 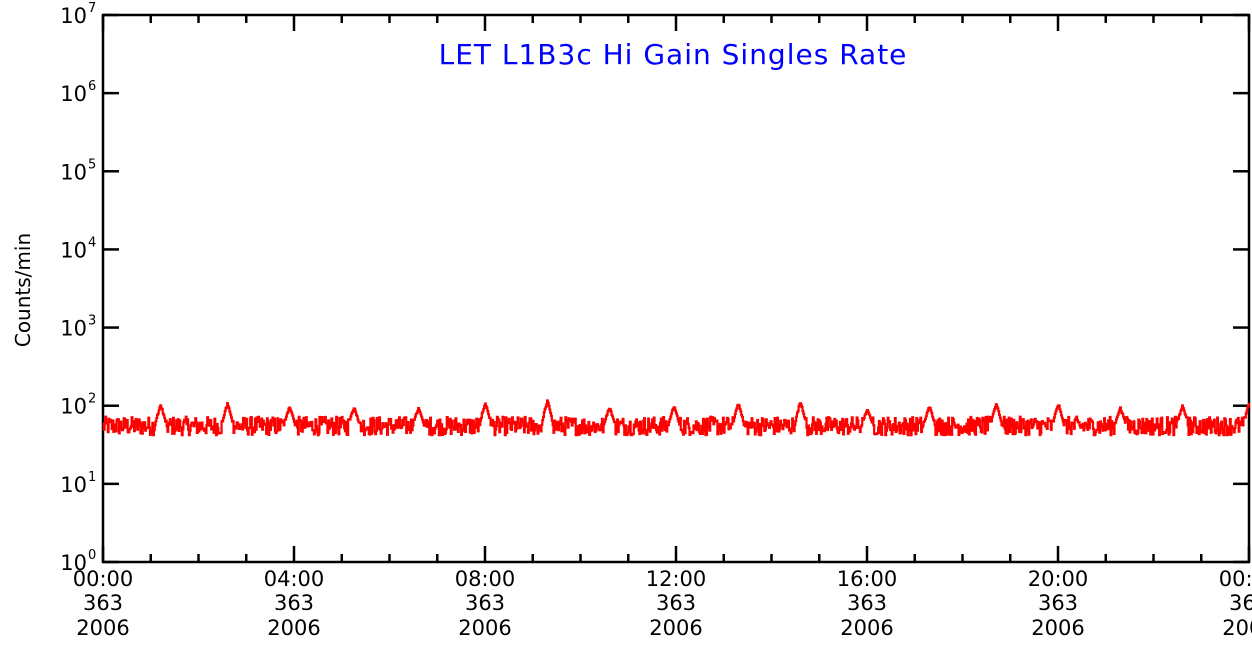 I want to click on x-tick-label-time: 04:00, so click(x=294, y=579).